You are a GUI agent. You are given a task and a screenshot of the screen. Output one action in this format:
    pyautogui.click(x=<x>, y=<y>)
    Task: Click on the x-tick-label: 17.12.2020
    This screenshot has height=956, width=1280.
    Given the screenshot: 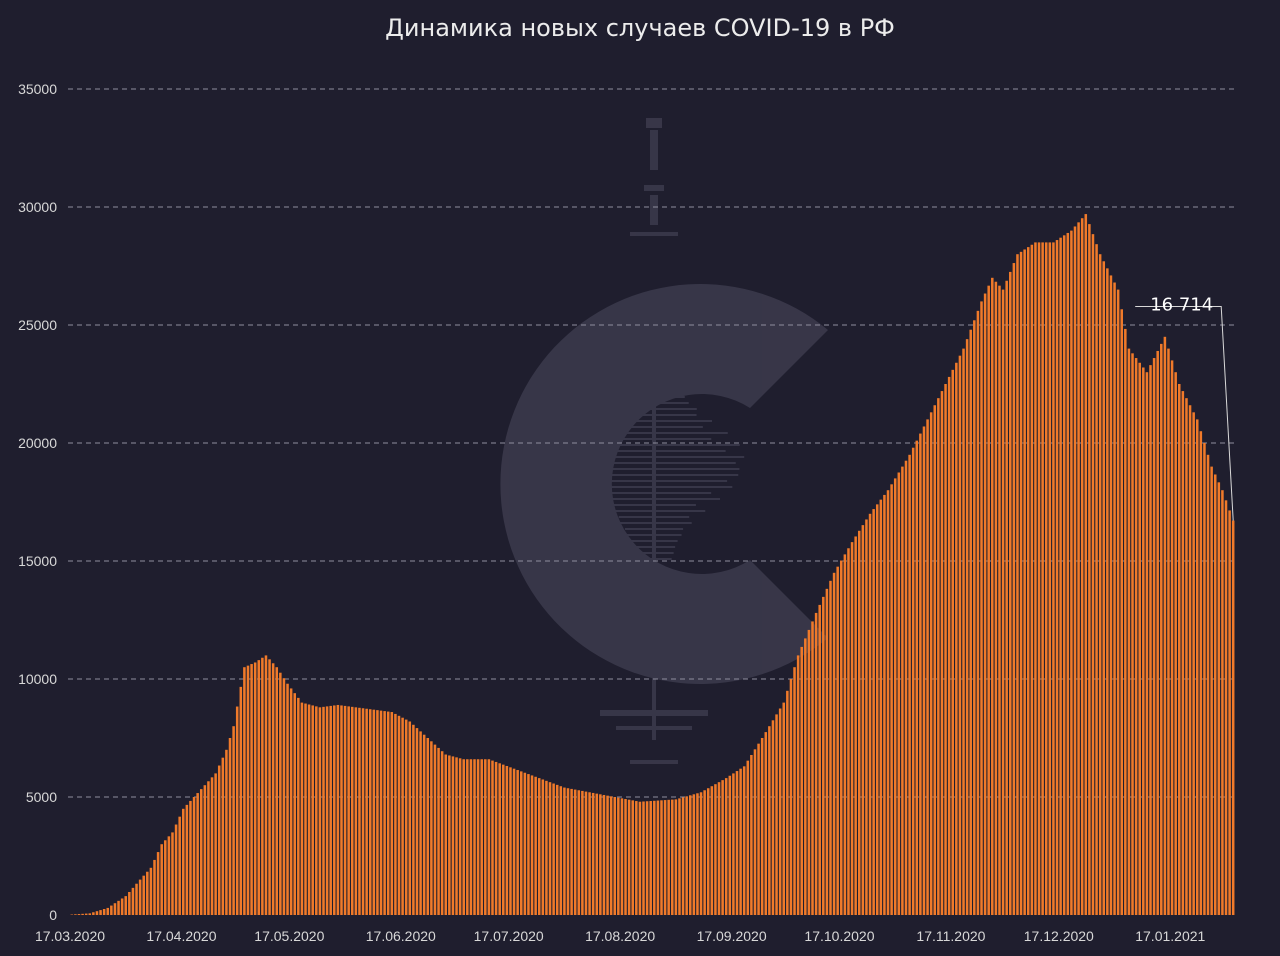 What is the action you would take?
    pyautogui.click(x=1059, y=936)
    